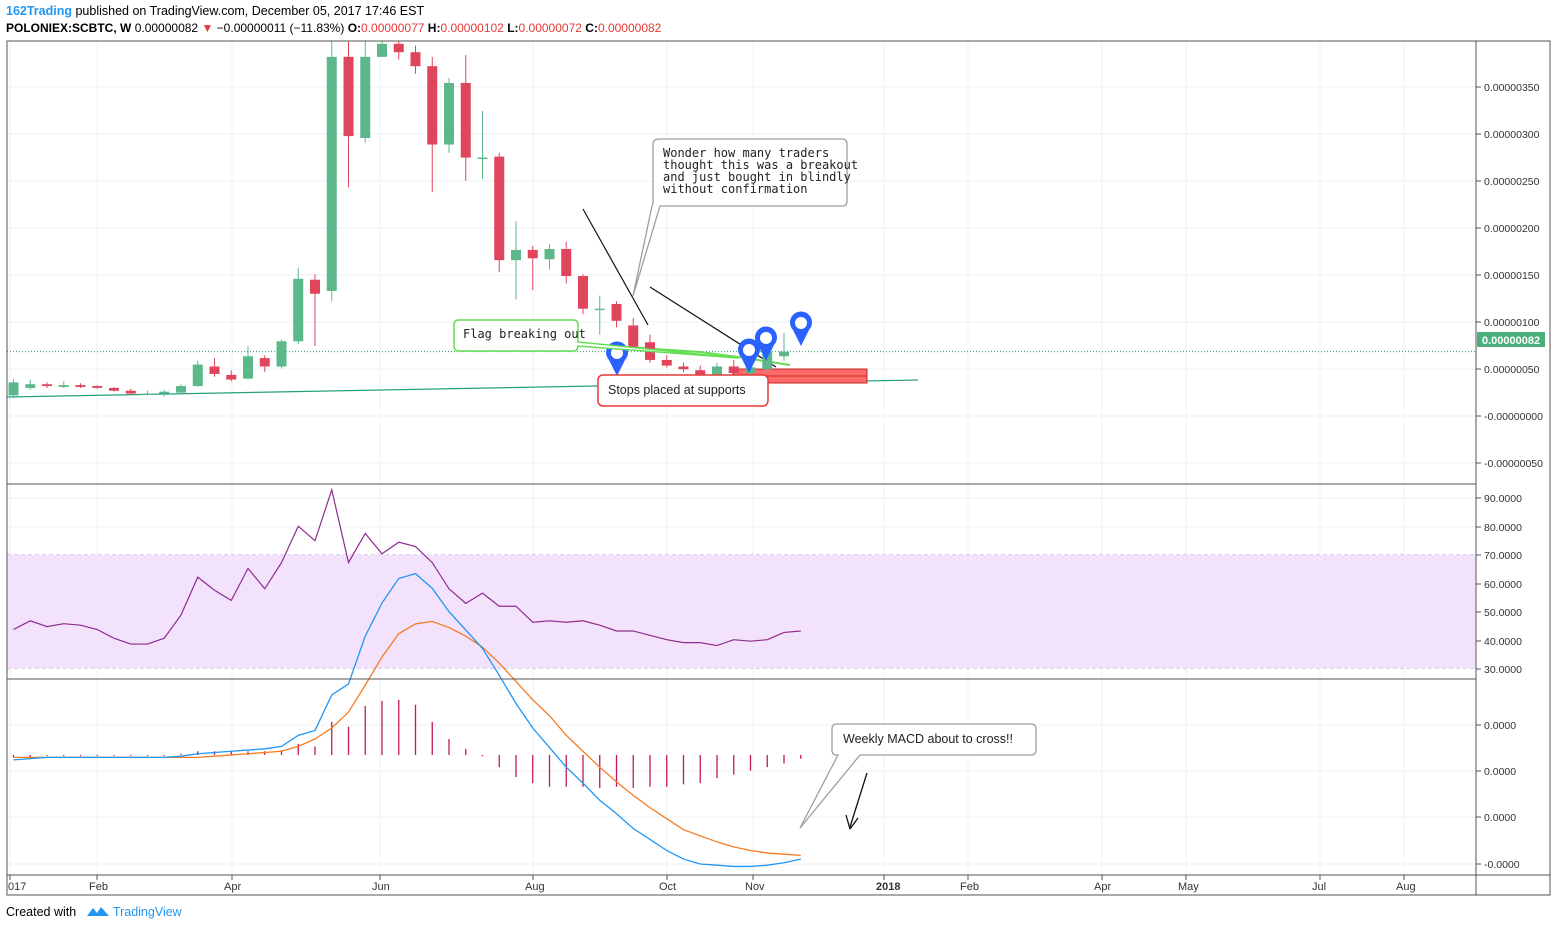 The height and width of the screenshot is (931, 1556). Describe the element at coordinates (1503, 585) in the screenshot. I see `rsi-tick-label: 60.0000` at that location.